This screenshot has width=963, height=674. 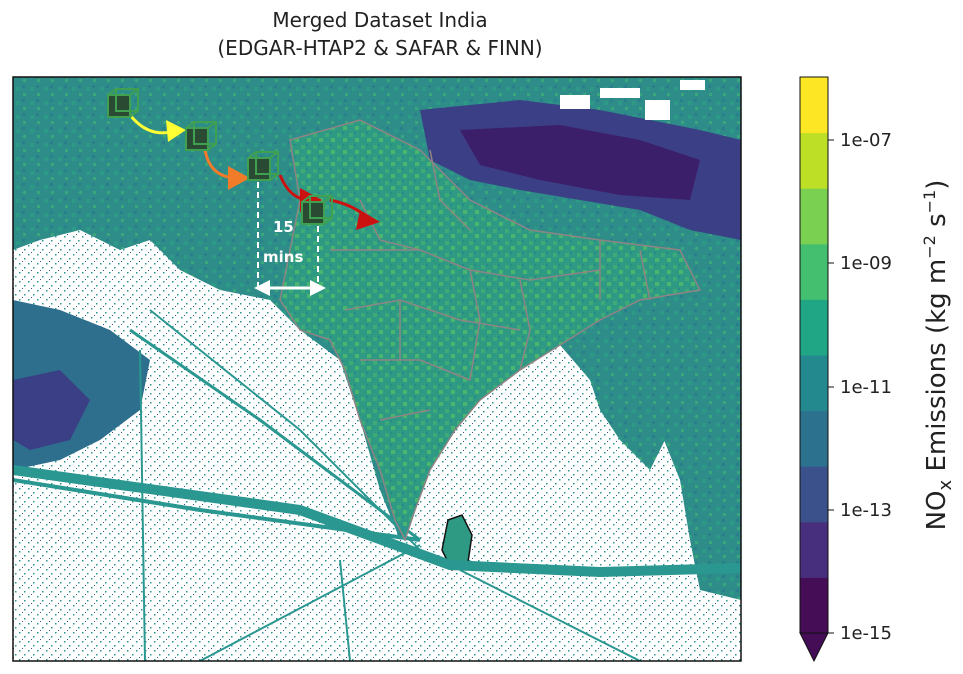 What do you see at coordinates (937, 510) in the screenshot?
I see `colorbar-label-main: NO` at bounding box center [937, 510].